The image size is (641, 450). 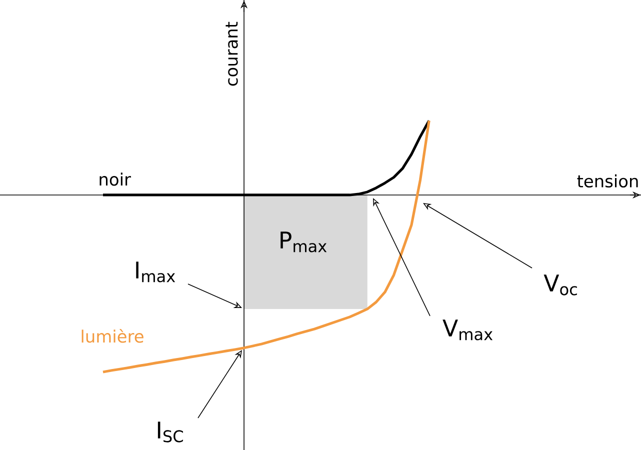 I want to click on annotation: I$_{max}$, so click(x=156, y=272).